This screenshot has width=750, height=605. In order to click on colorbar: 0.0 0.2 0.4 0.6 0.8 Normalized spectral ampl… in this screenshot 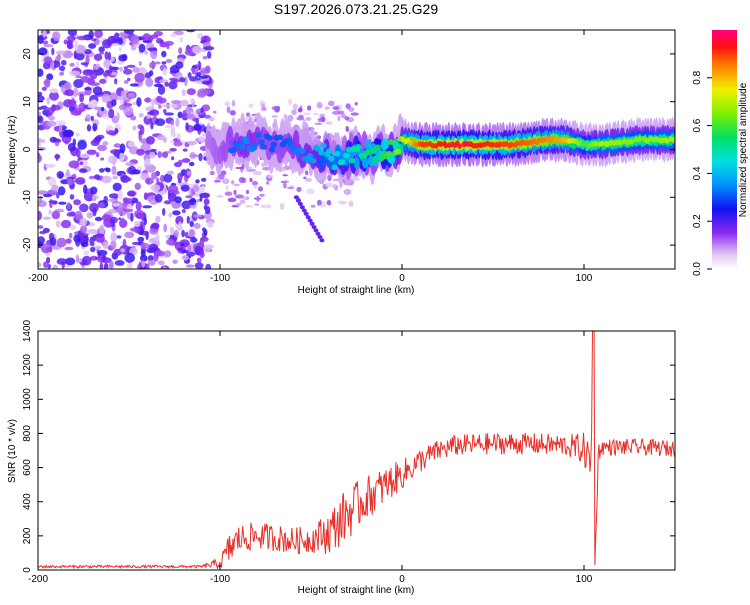, I will do `click(720, 153)`.